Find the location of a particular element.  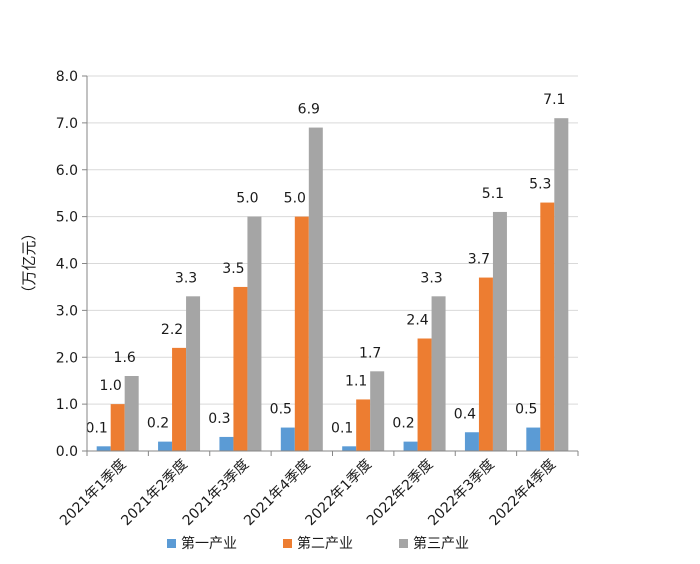

legend-label: 第三产业 is located at coordinates (441, 543).